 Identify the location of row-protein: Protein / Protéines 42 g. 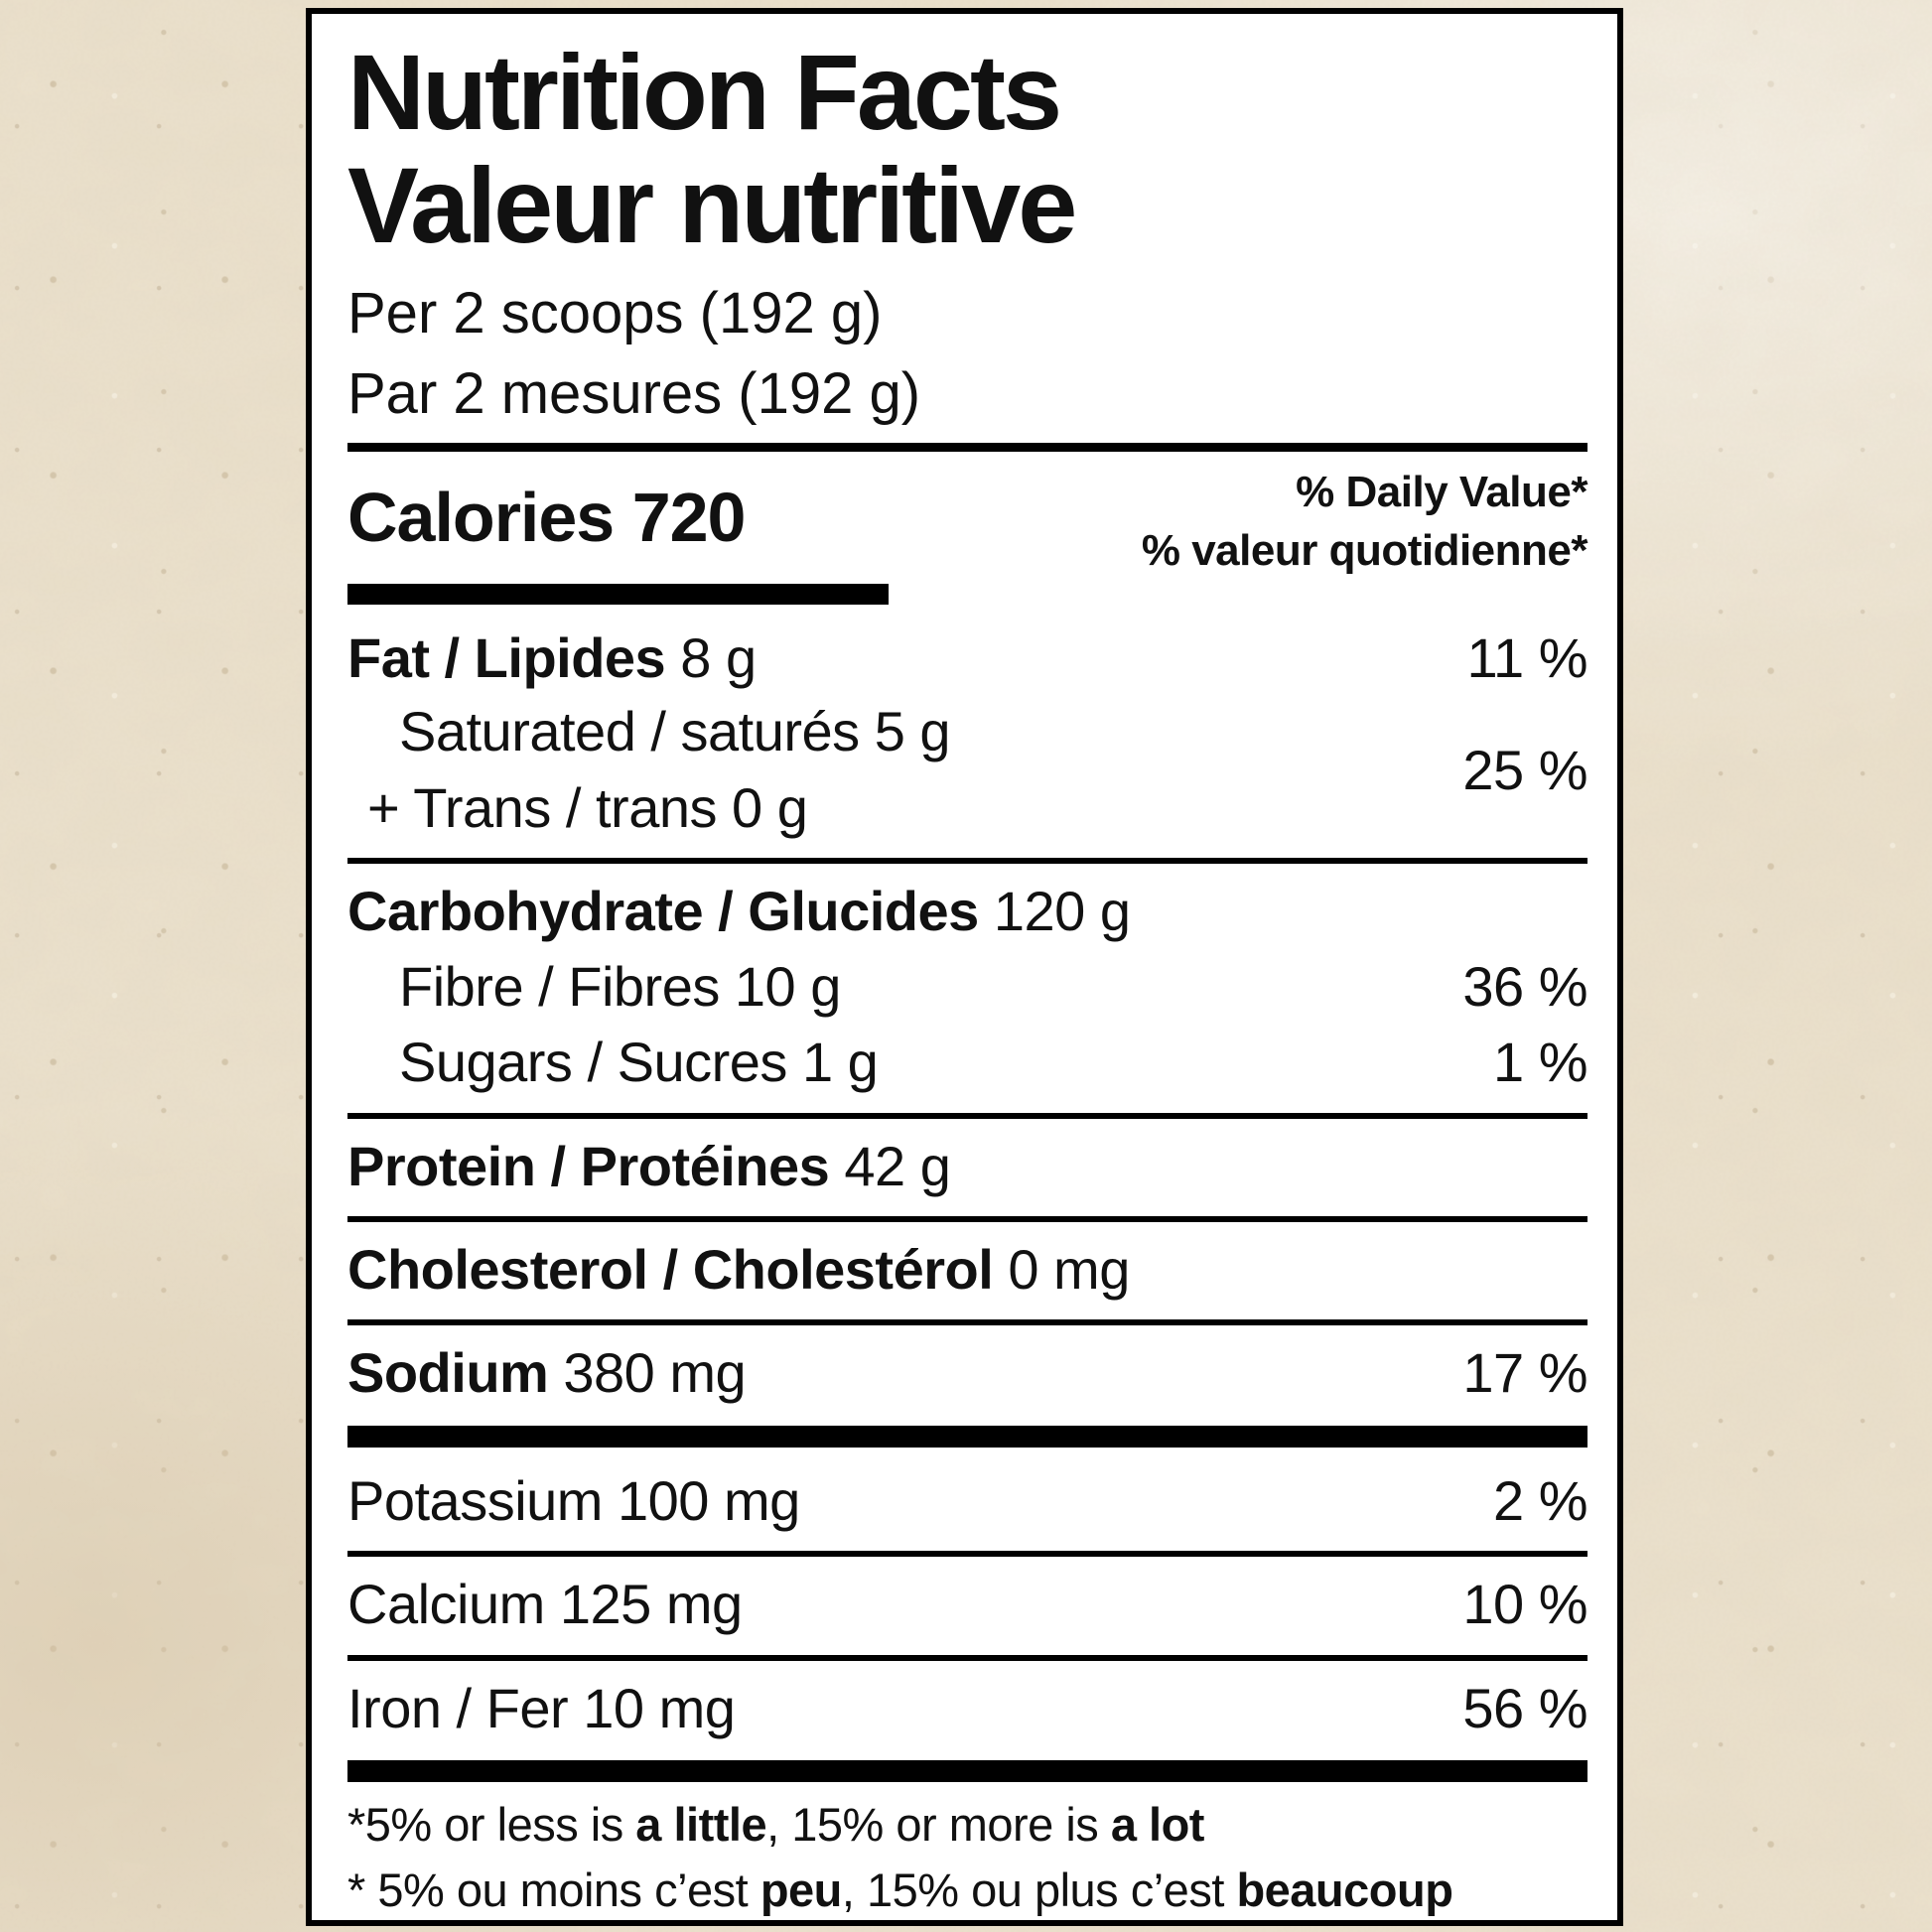
(967, 1167).